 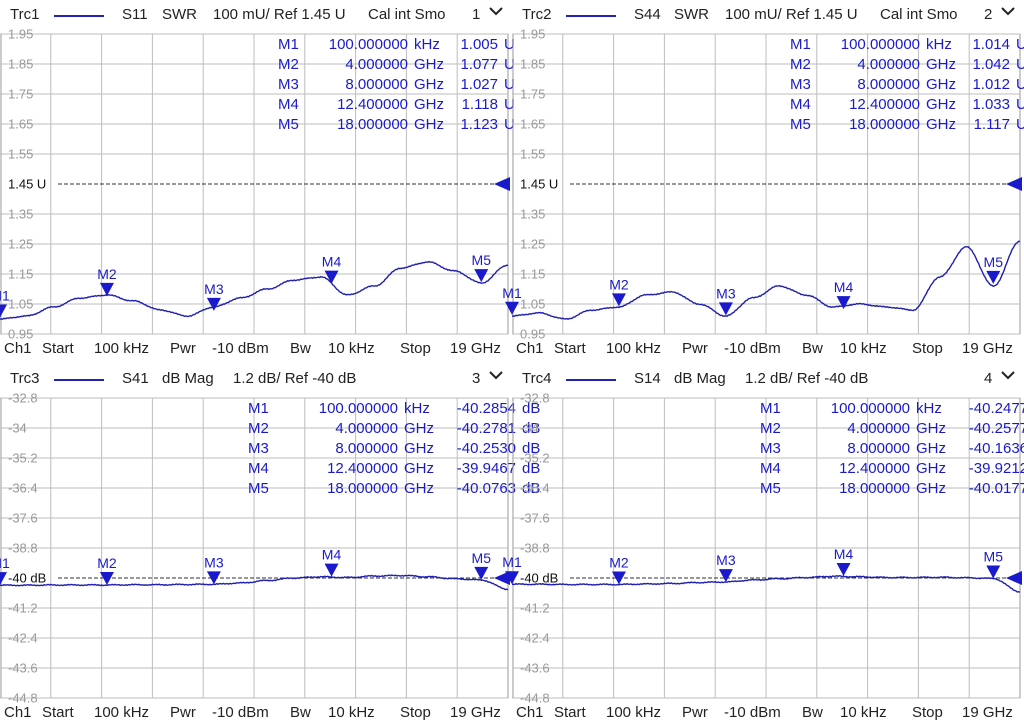 I want to click on trace-header: Trc2 S44 SWR 100 mU/ Ref 1.45 U Cal int Smo 2, so click(x=768, y=16).